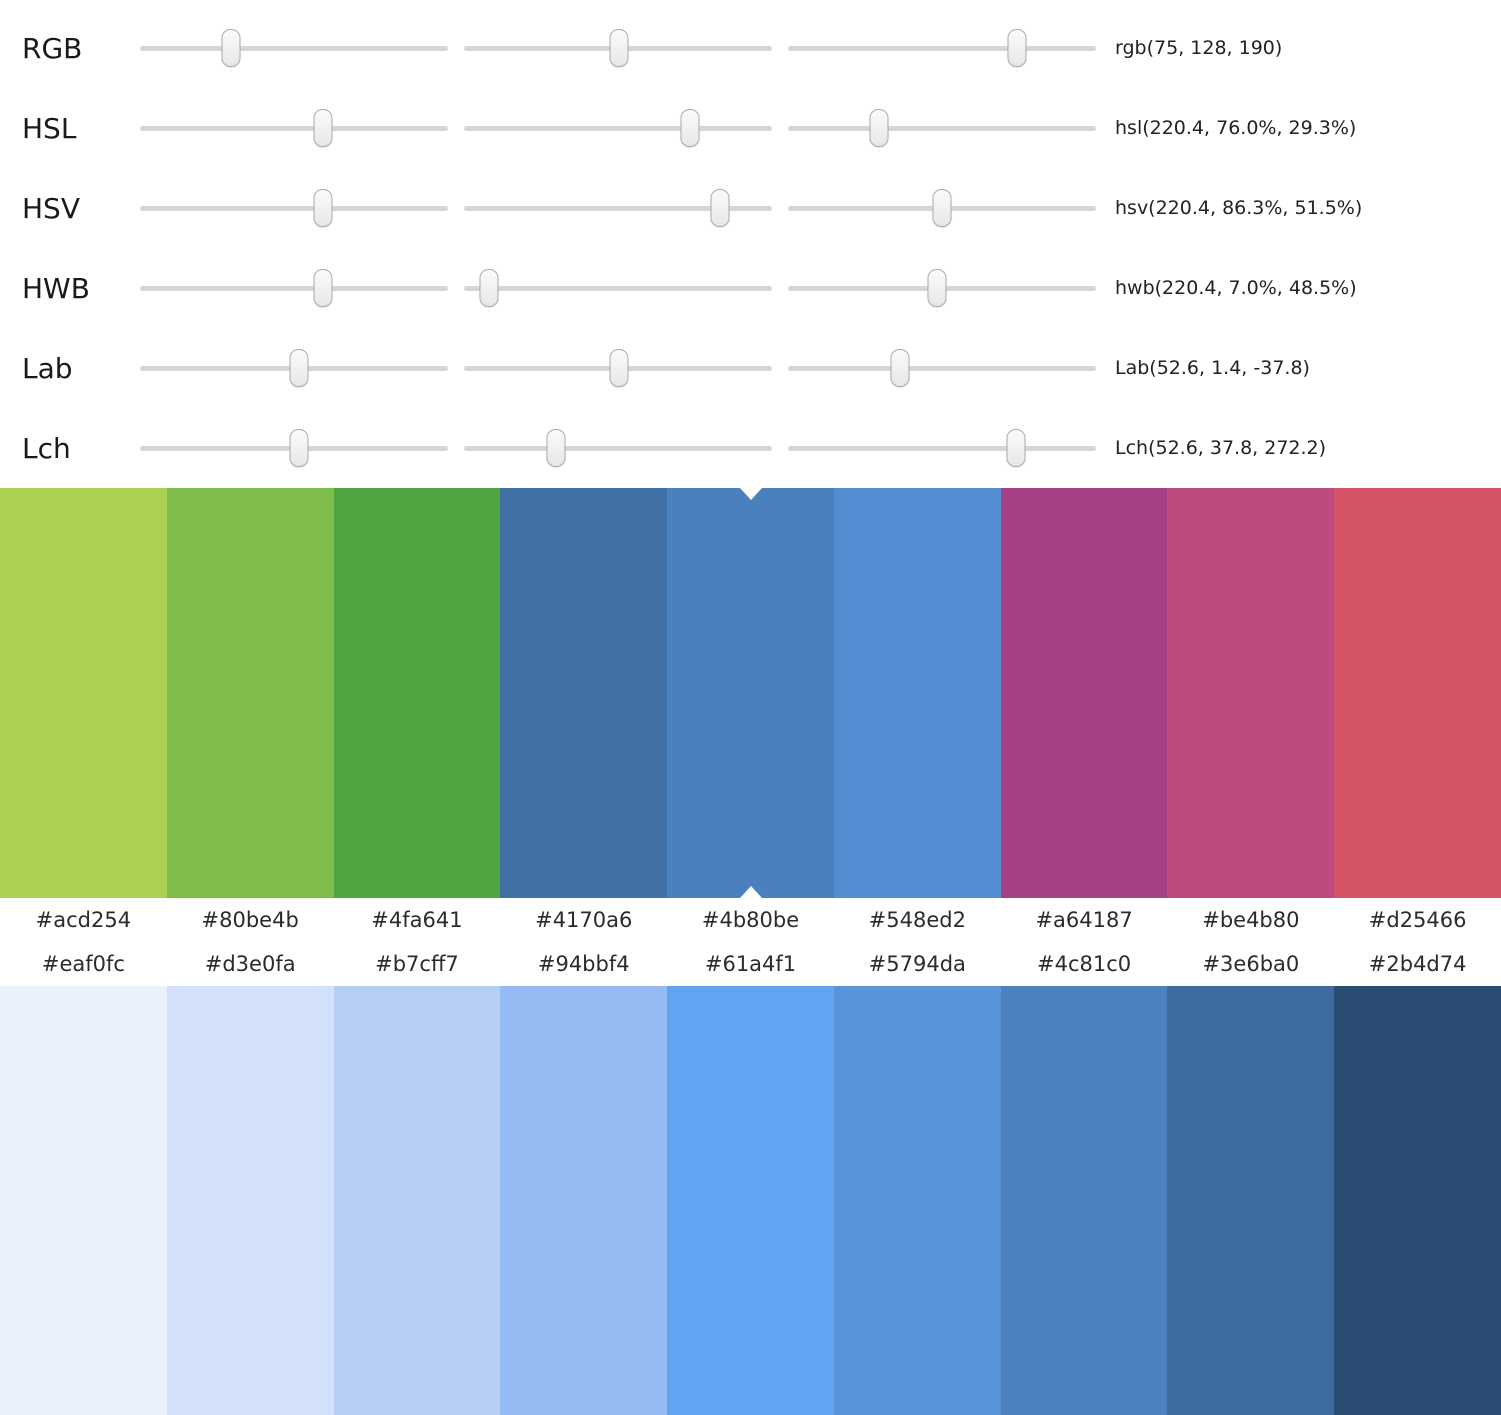 The height and width of the screenshot is (1415, 1501). Describe the element at coordinates (49, 128) in the screenshot. I see `colorspace-label: HSL` at that location.